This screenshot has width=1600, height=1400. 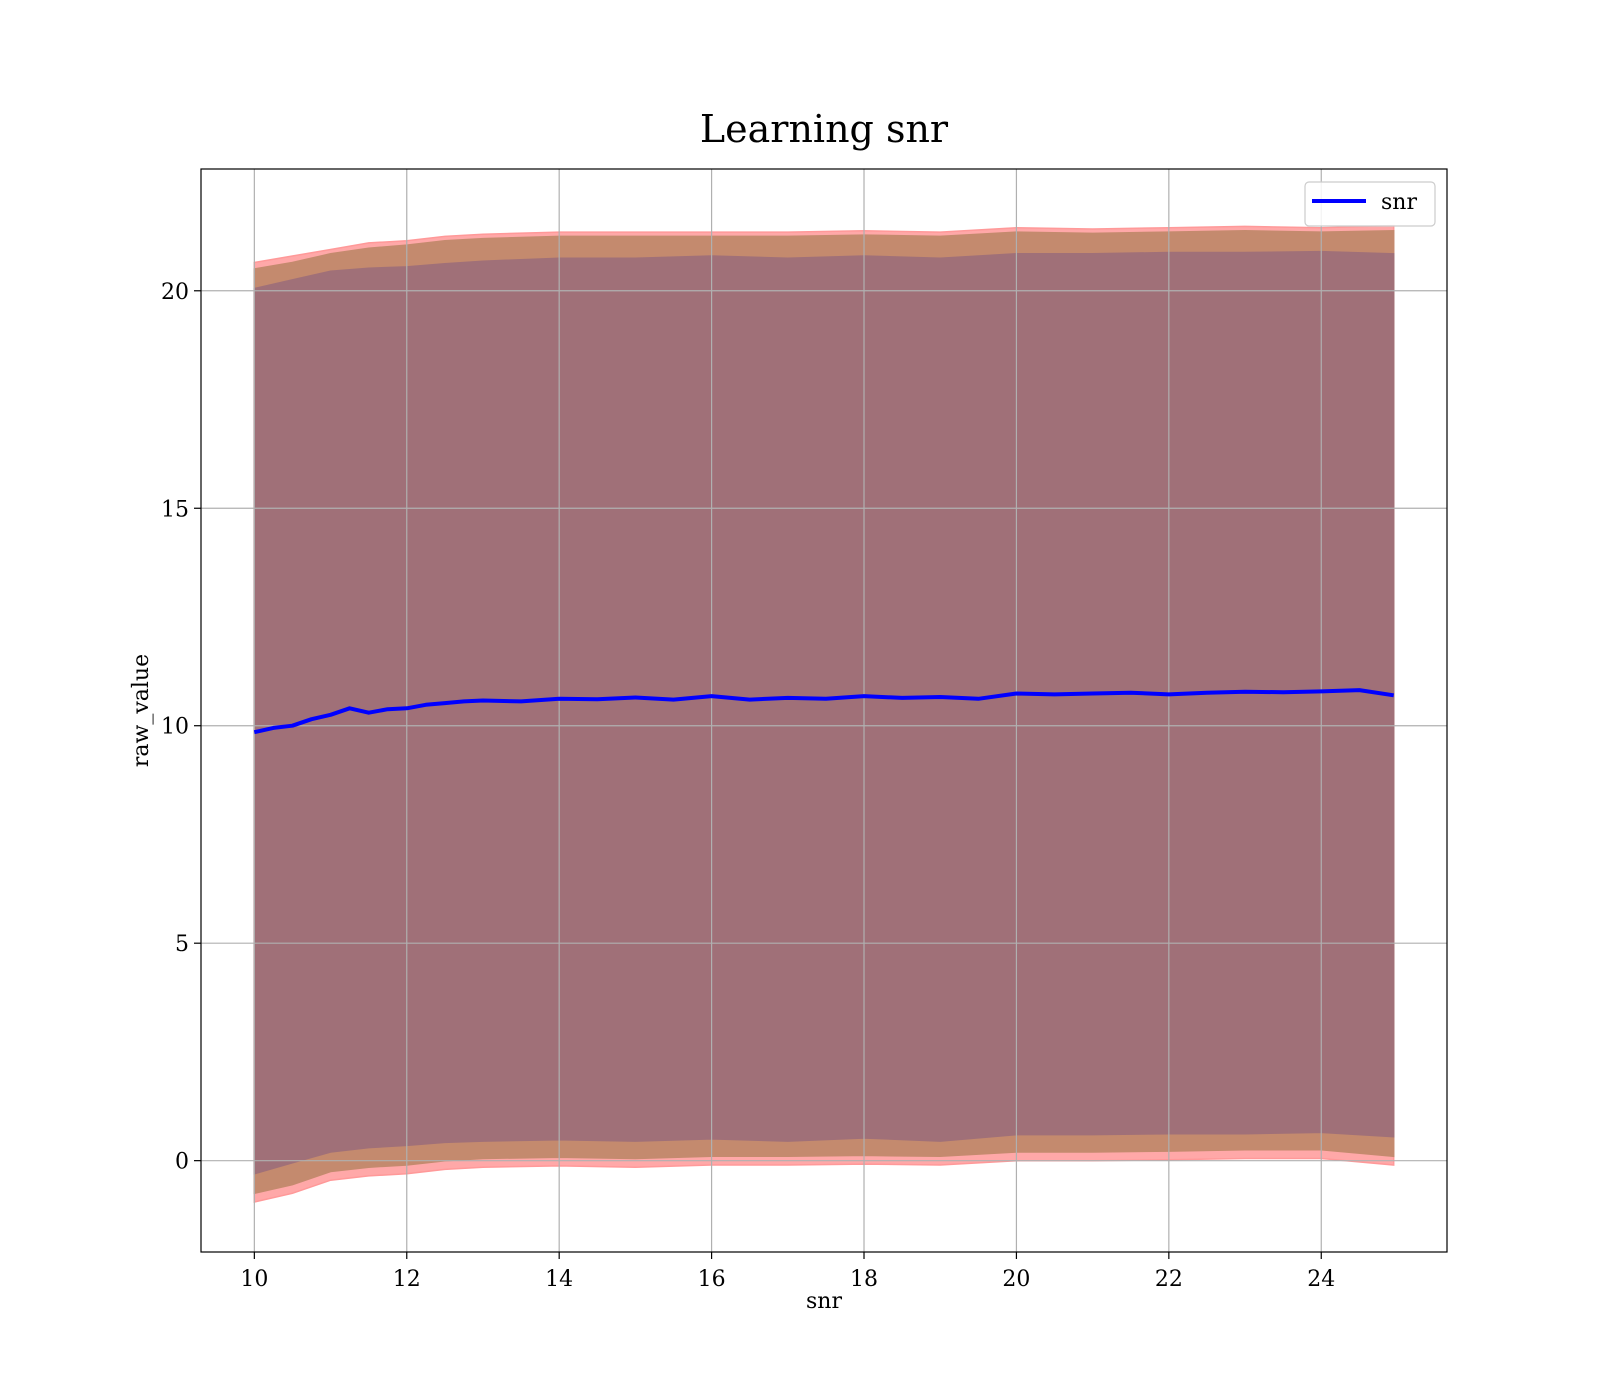 What do you see at coordinates (175, 292) in the screenshot?
I see `y-tick-label: 20` at bounding box center [175, 292].